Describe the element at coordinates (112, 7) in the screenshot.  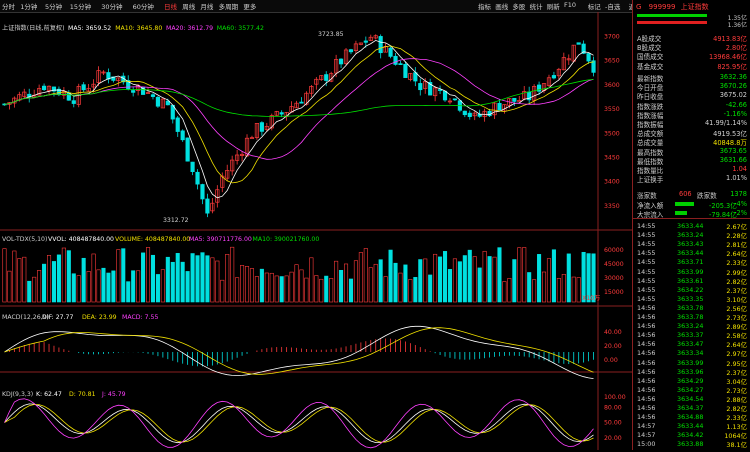
I see `period-tab-4: 30分钟` at that location.